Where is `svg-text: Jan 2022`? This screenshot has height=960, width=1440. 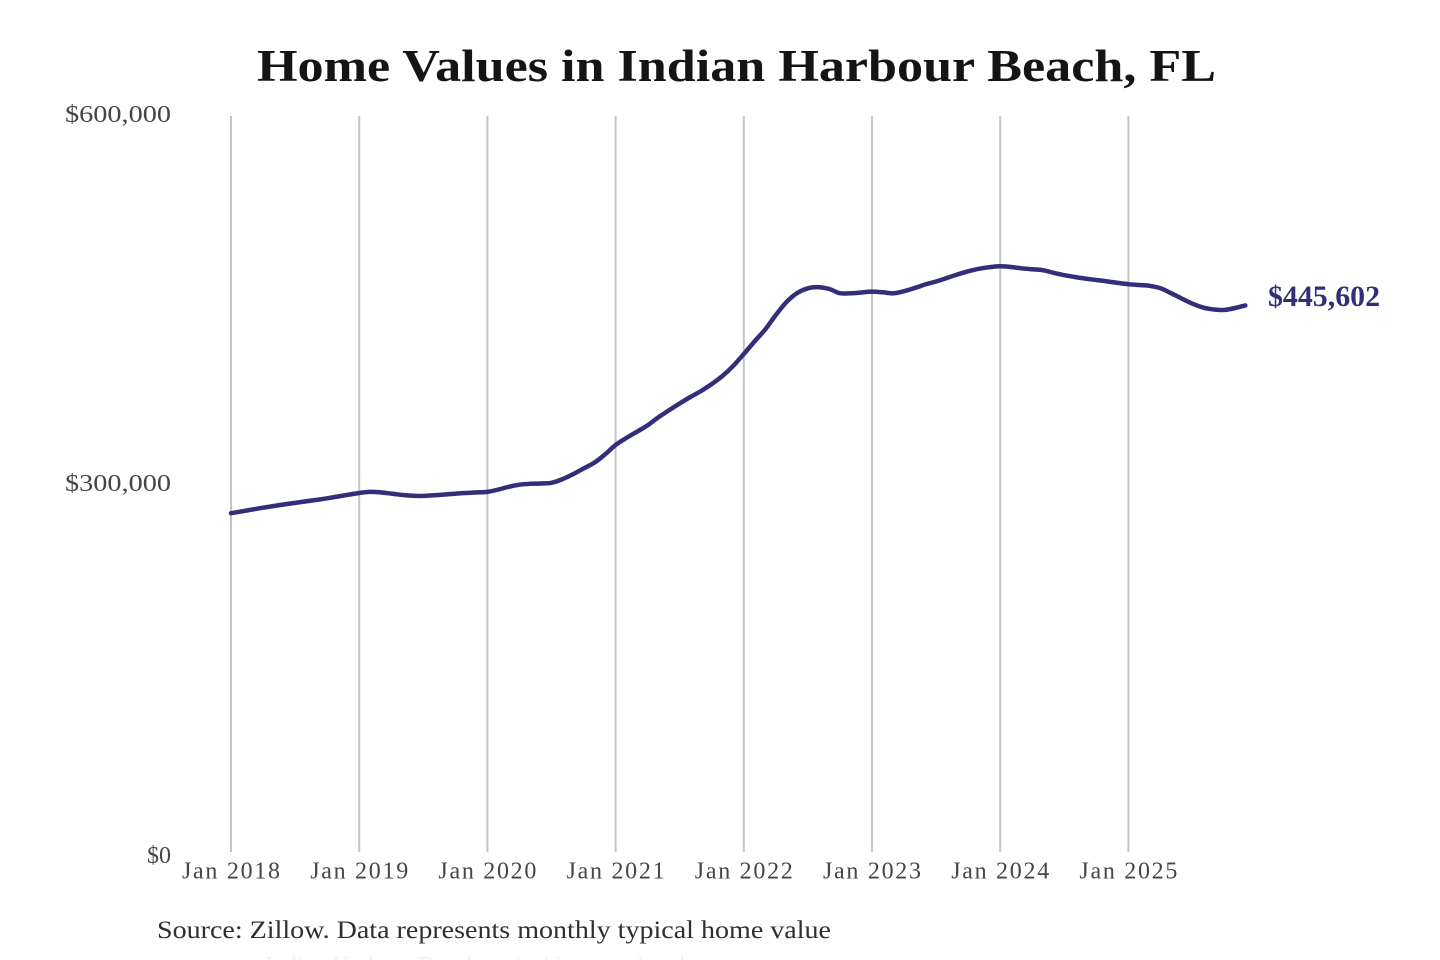 svg-text: Jan 2022 is located at coordinates (744, 872).